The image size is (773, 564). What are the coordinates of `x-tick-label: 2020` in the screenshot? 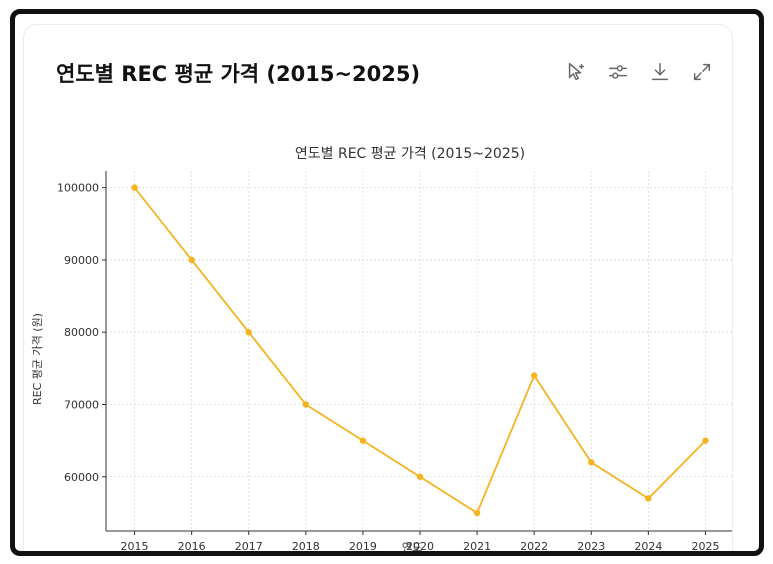 It's located at (420, 546).